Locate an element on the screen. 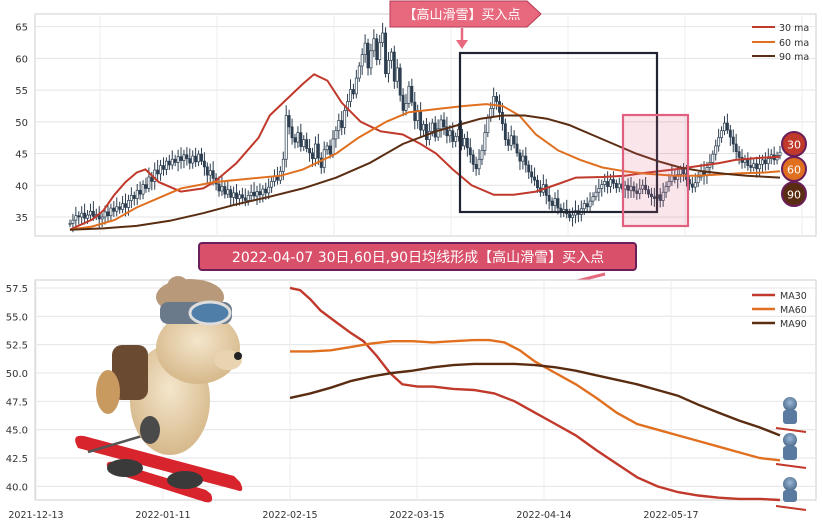 The width and height of the screenshot is (822, 531). price-y-tick: 55 is located at coordinates (21, 91).